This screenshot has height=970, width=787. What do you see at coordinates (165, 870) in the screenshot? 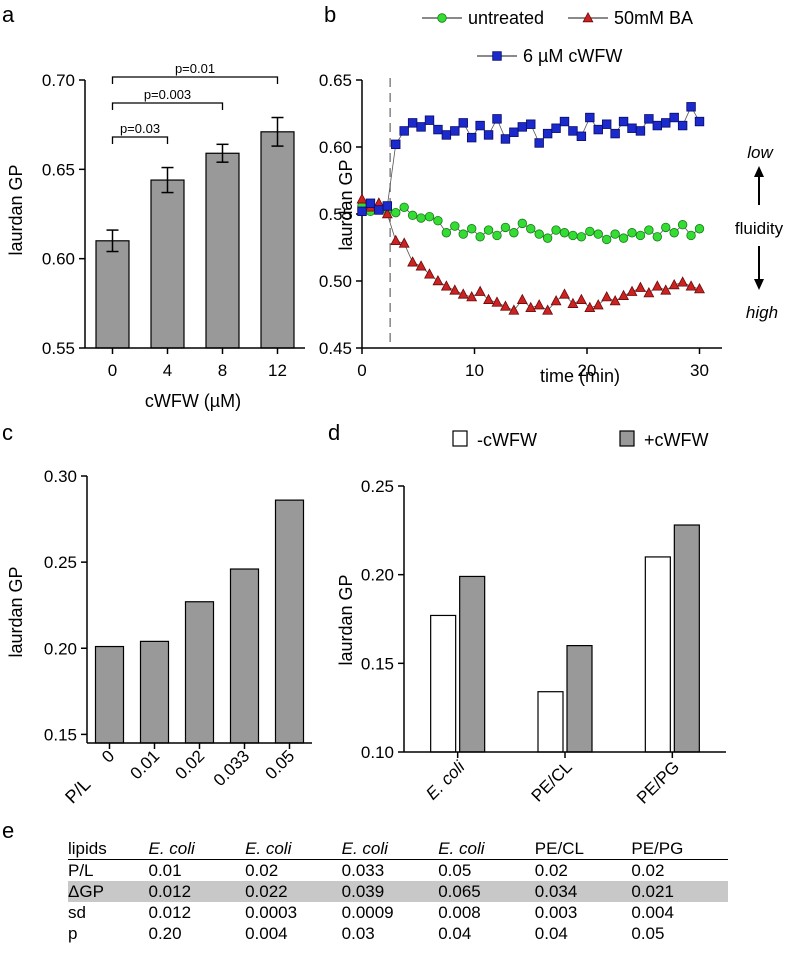
I see `table-cell: 0.01` at bounding box center [165, 870].